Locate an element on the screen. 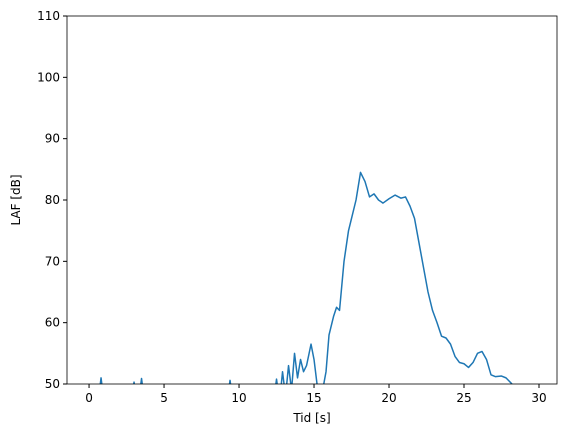 This screenshot has height=438, width=571. x-tick-label: 10 is located at coordinates (238, 398).